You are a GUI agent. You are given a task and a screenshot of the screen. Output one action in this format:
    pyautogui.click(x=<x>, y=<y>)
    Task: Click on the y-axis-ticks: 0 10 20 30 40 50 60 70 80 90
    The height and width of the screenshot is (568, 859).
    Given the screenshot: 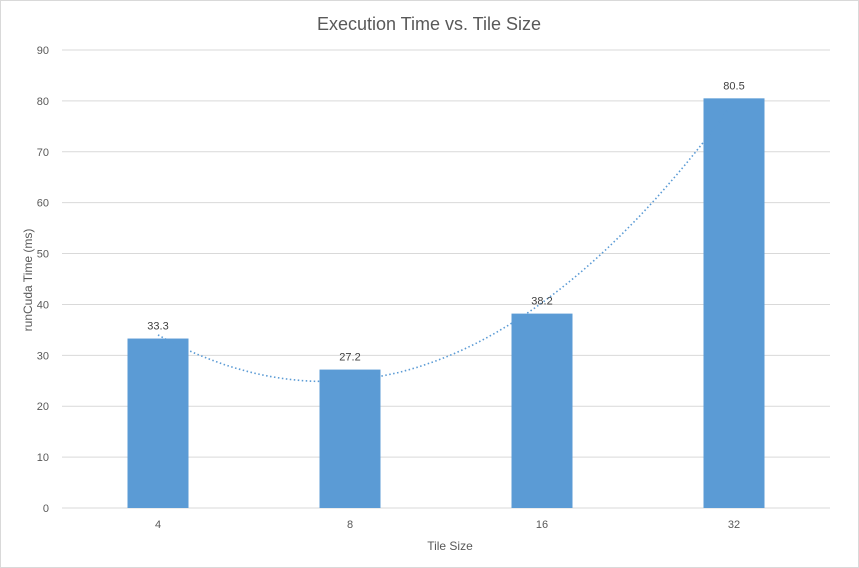 What is the action you would take?
    pyautogui.click(x=43, y=280)
    